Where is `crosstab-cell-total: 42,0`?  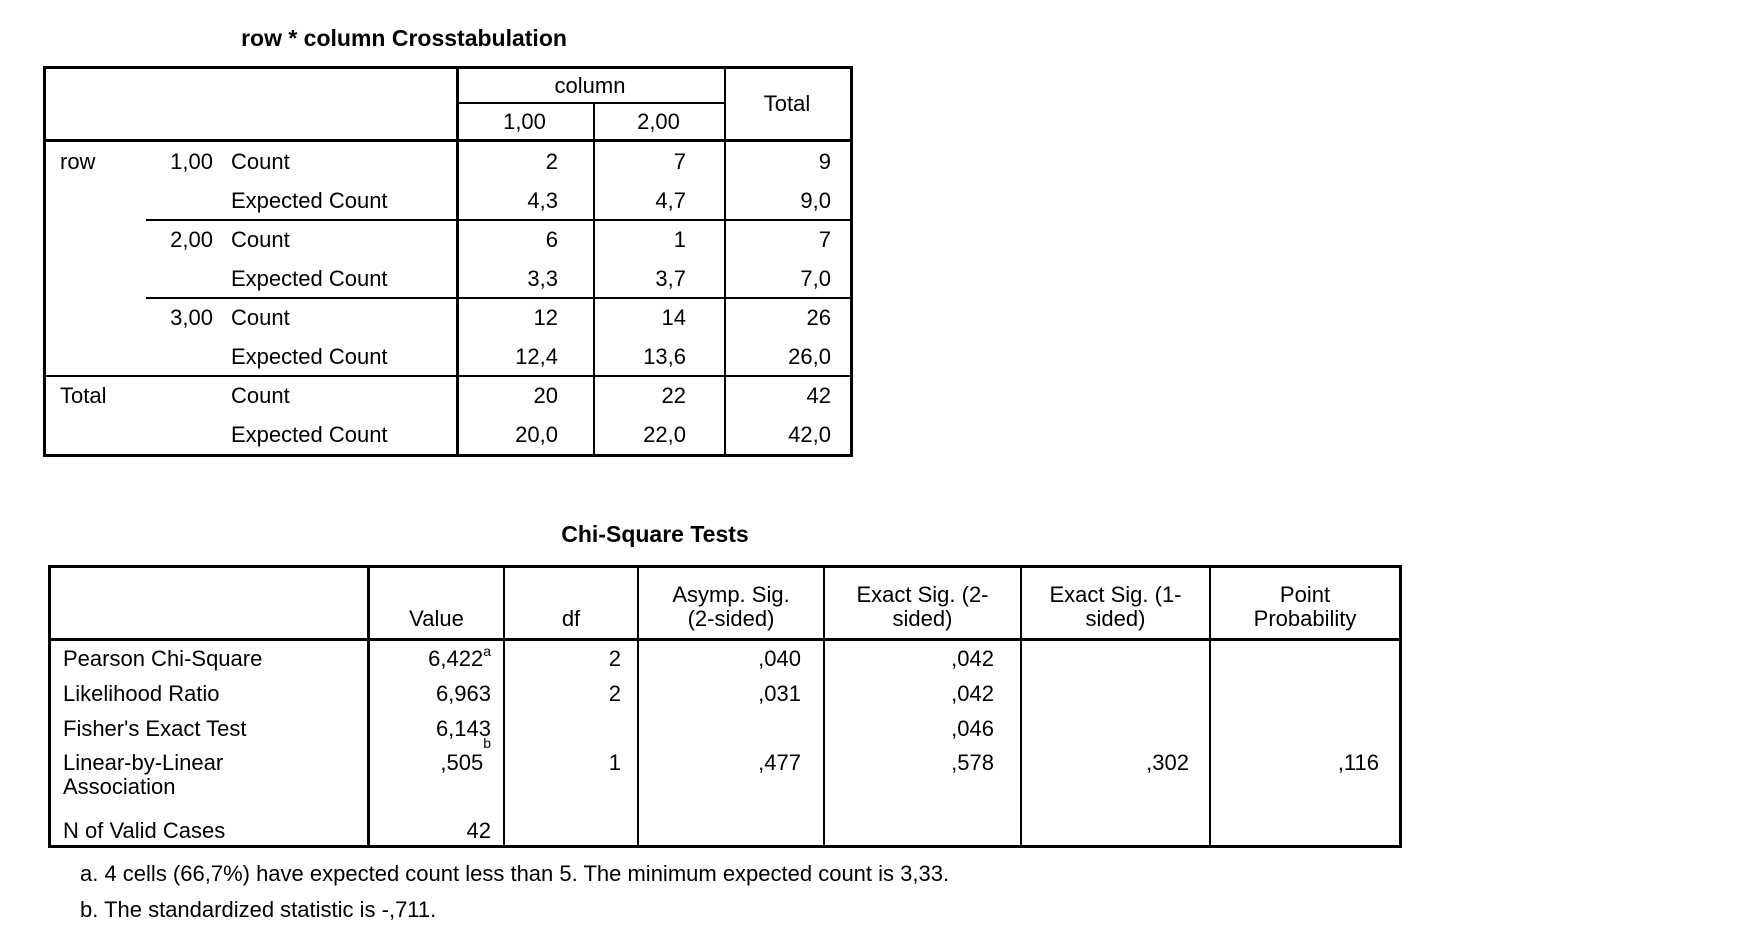 crosstab-cell-total: 42,0 is located at coordinates (809, 434).